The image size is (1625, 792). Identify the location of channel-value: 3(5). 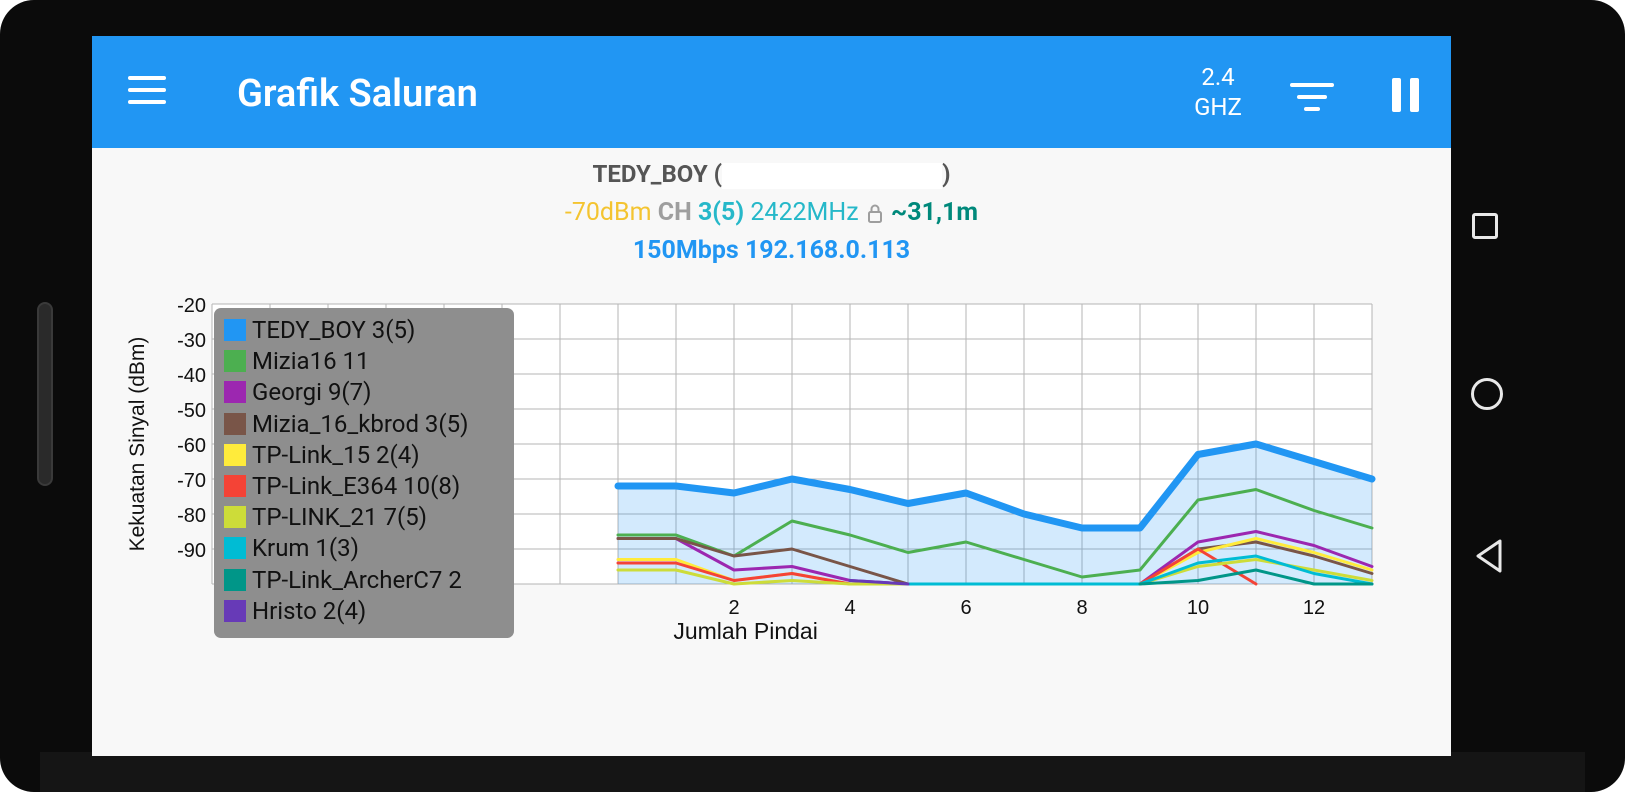
(721, 212).